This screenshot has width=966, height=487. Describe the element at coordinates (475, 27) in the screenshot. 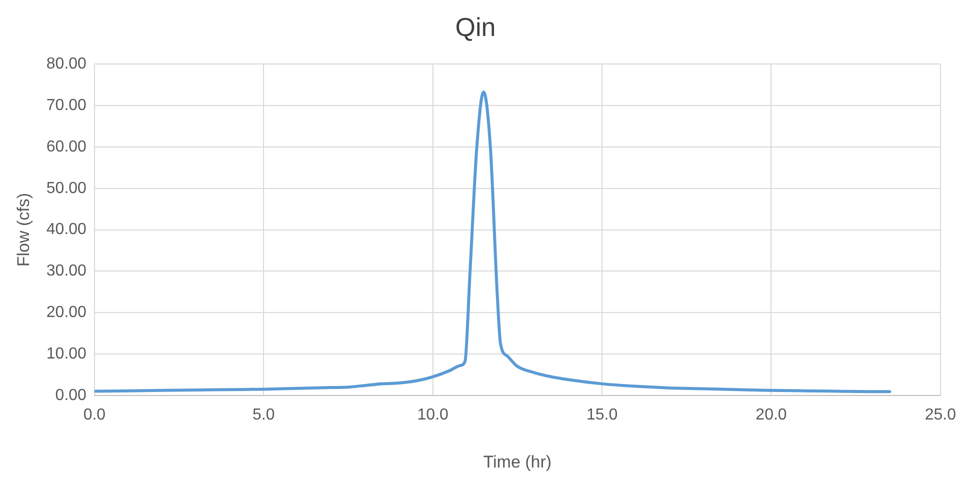

I see `chart-title: Qin` at that location.